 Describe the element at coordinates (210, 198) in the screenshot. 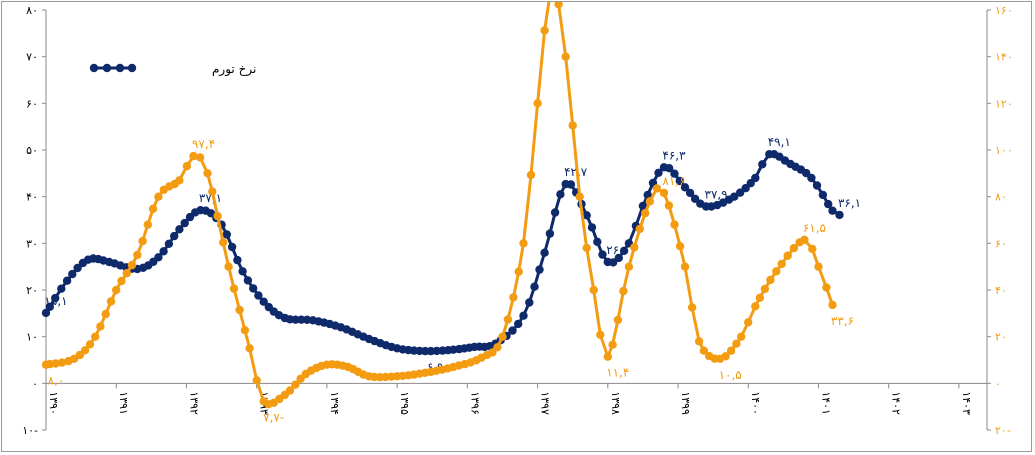

I see `inflation-data-label: ۳۷,۱` at that location.